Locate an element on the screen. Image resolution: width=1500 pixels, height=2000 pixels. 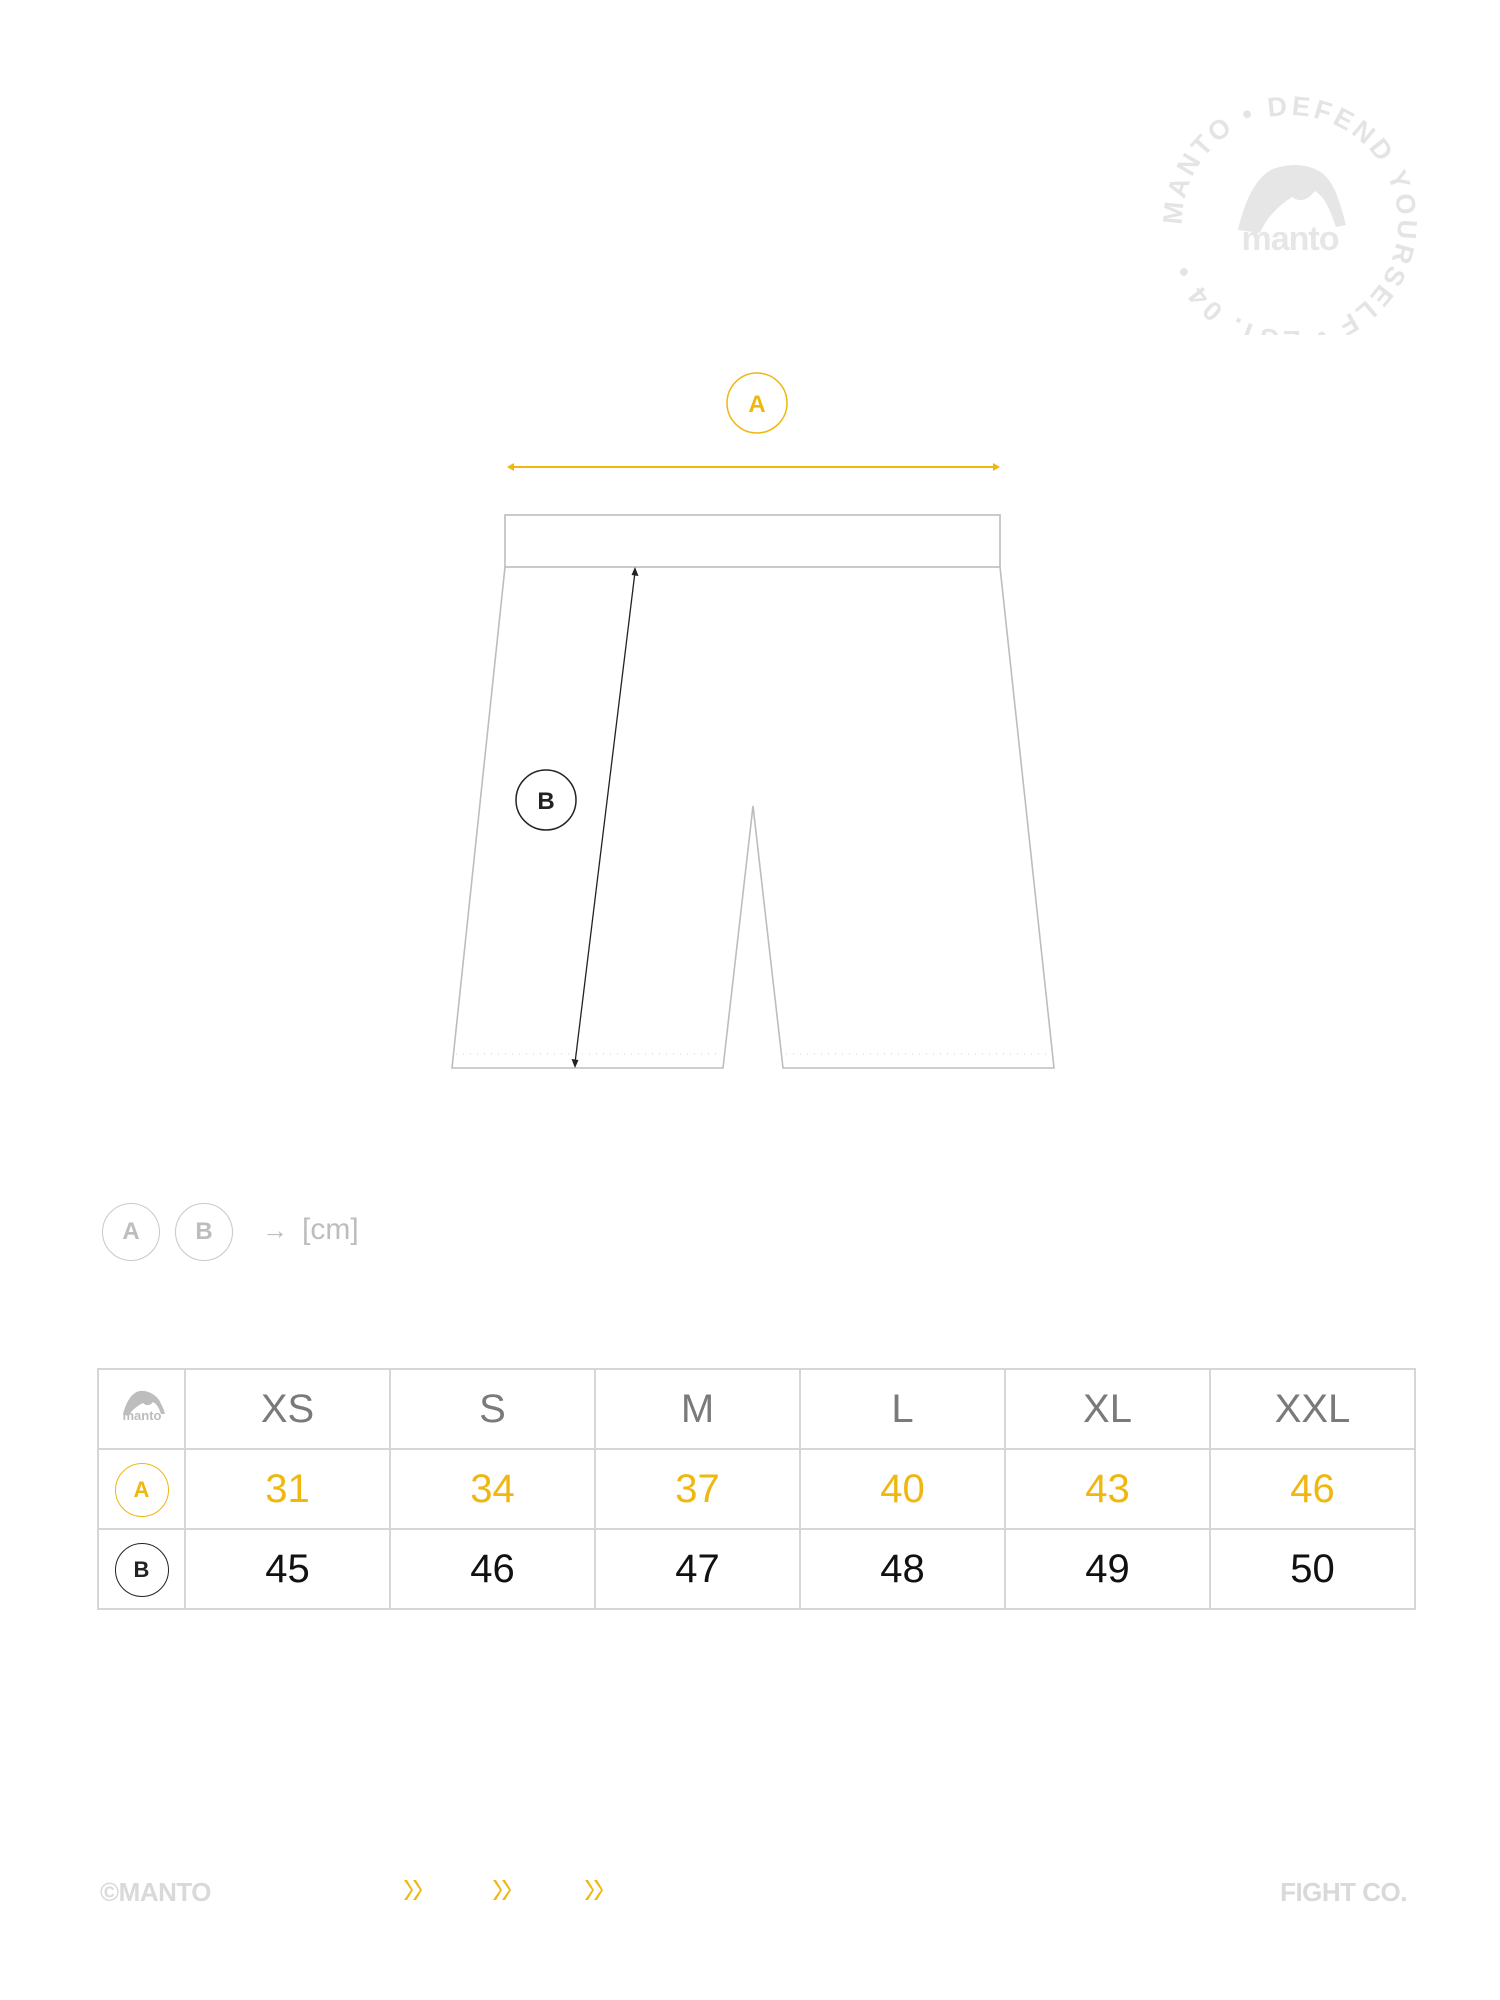
table-row-a: A 31 34 37 40 43 46 is located at coordinates (756, 1489).